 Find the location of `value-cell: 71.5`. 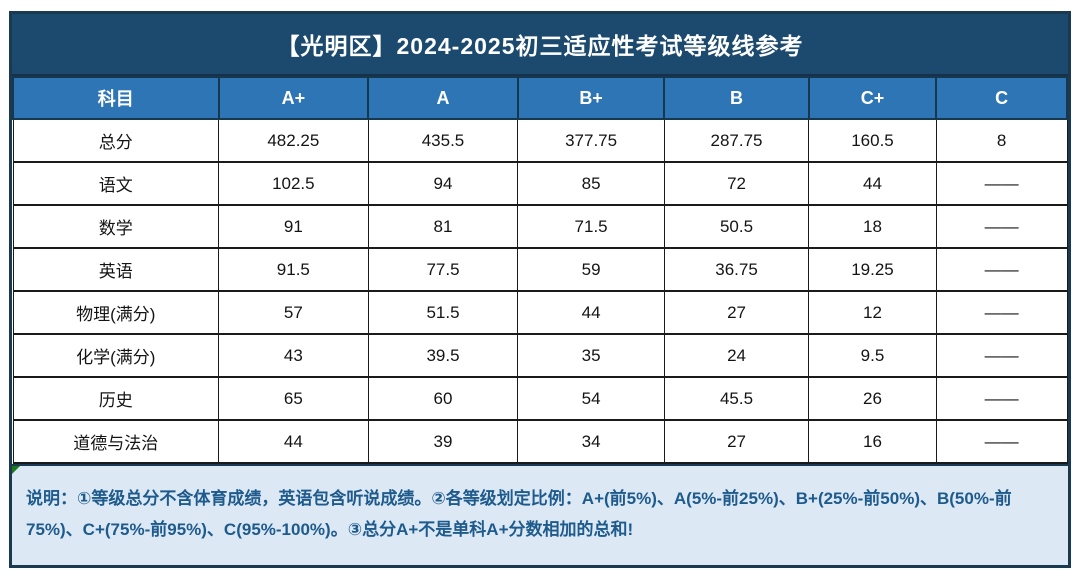

value-cell: 71.5 is located at coordinates (591, 226).